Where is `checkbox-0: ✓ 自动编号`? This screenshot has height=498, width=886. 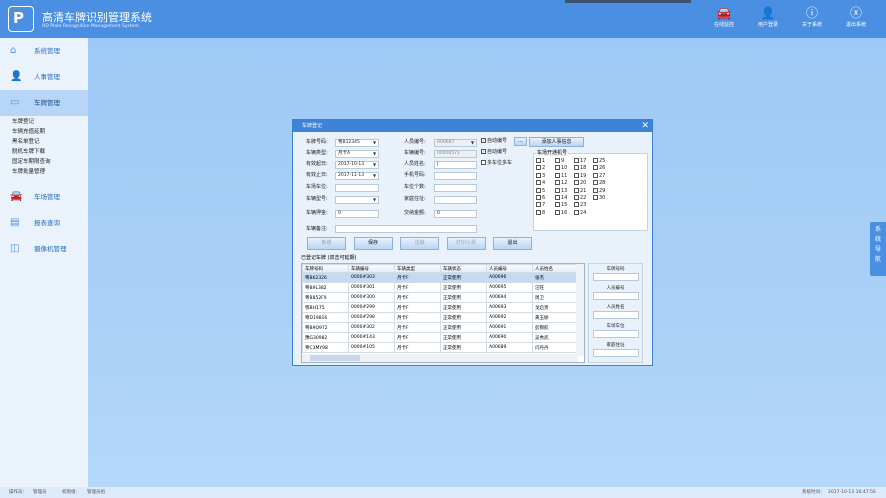
checkbox-0: ✓ 自动编号 is located at coordinates (494, 141).